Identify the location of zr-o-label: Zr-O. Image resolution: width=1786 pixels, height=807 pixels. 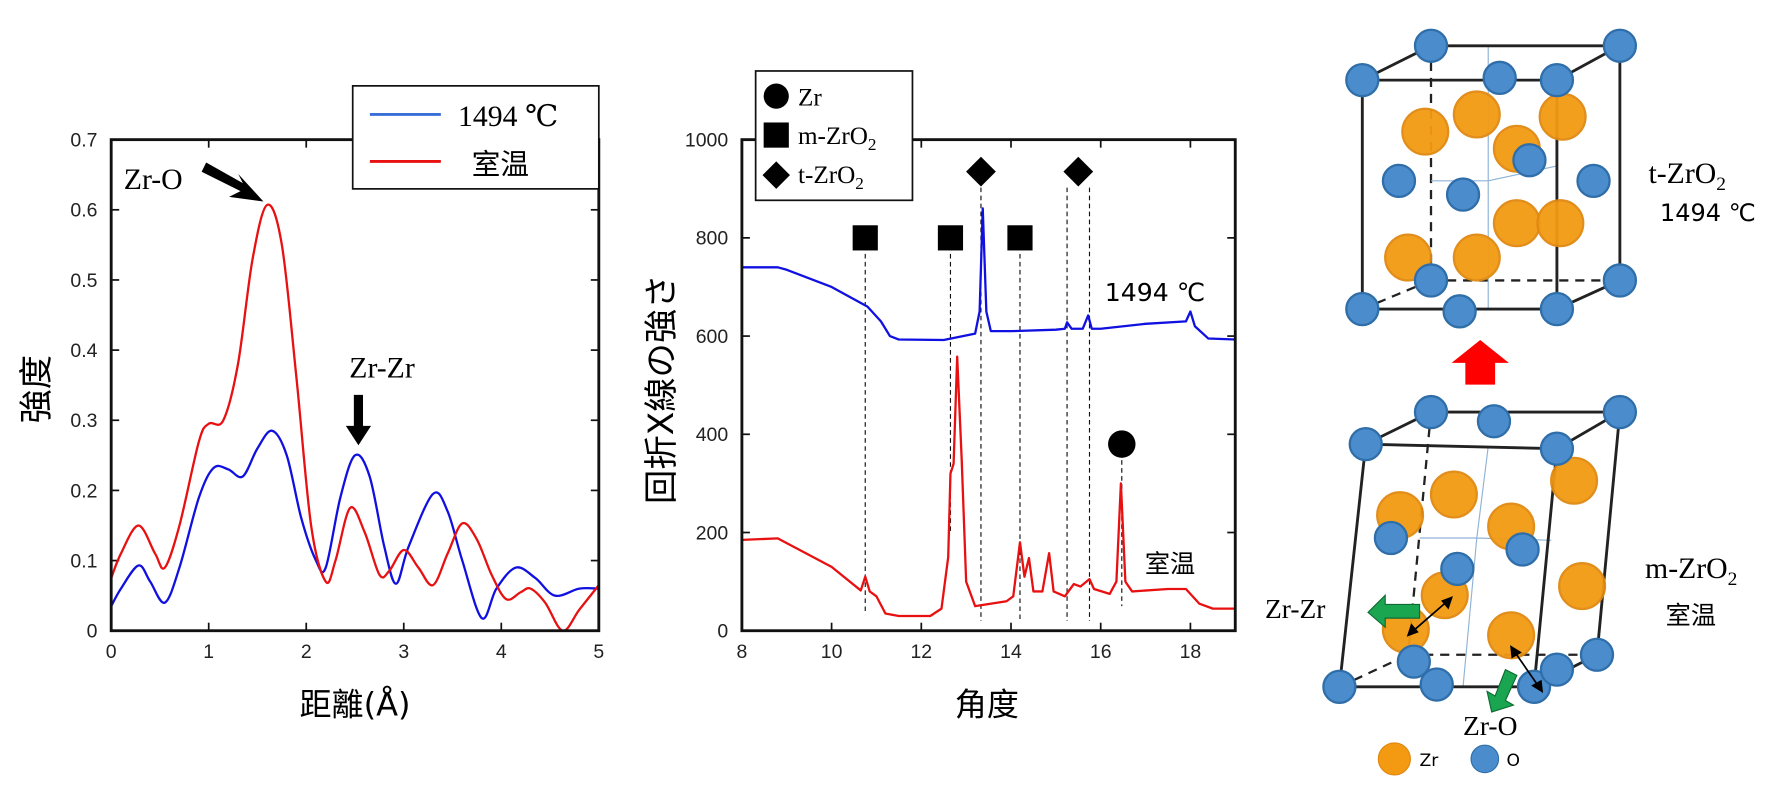
(1490, 726).